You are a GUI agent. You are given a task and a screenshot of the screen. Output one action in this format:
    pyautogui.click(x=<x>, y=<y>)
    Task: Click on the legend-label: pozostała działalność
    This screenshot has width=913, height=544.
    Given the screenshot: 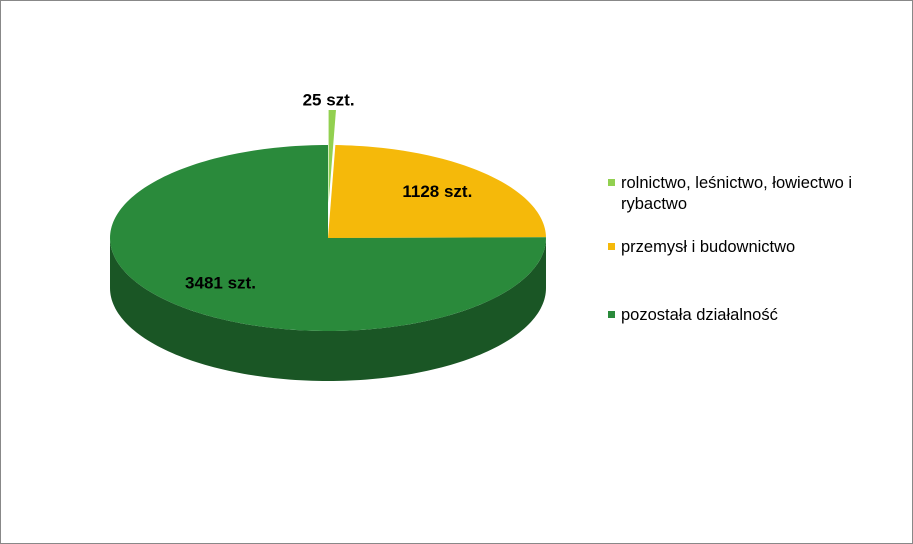 What is the action you would take?
    pyautogui.click(x=699, y=315)
    